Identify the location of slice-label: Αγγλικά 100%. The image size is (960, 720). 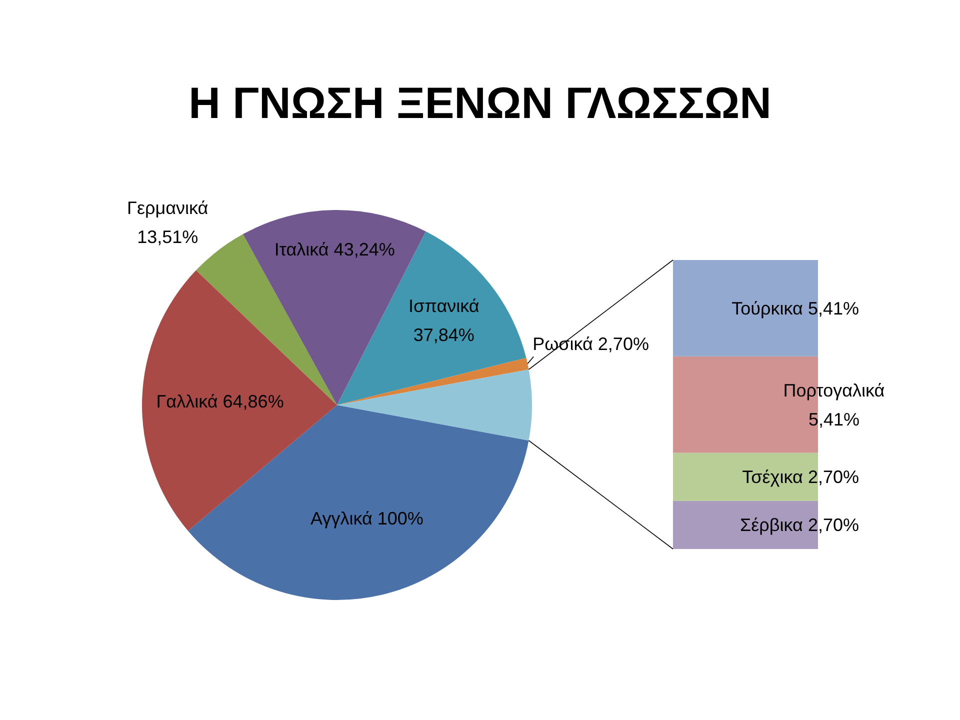
(367, 518).